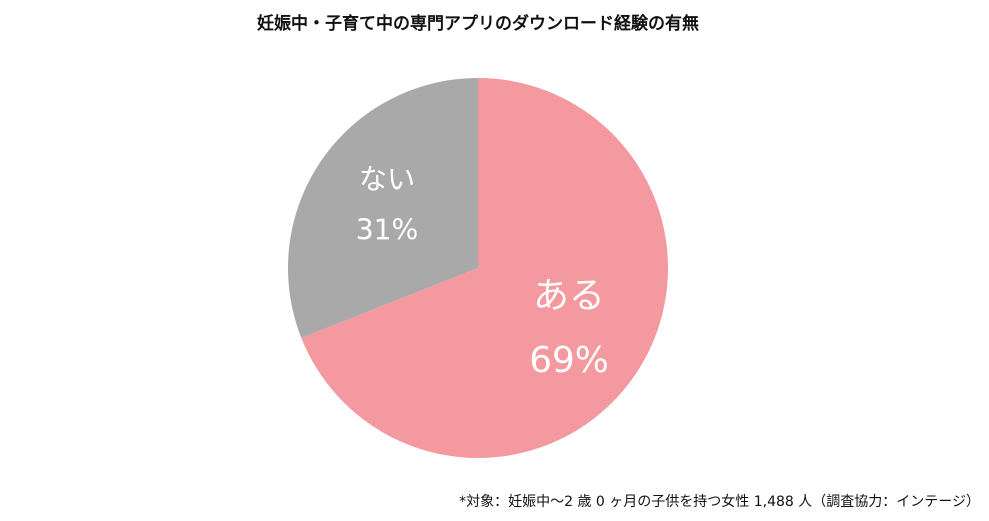  Describe the element at coordinates (569, 296) in the screenshot. I see `slice-label: ある` at that location.